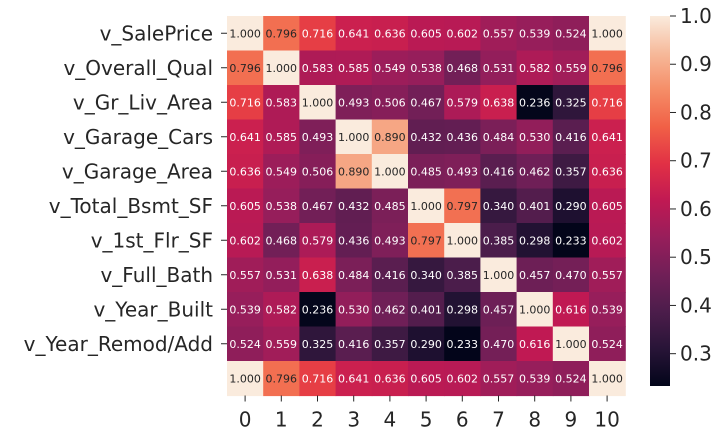  Describe the element at coordinates (534, 419) in the screenshot. I see `column-label: 8` at that location.